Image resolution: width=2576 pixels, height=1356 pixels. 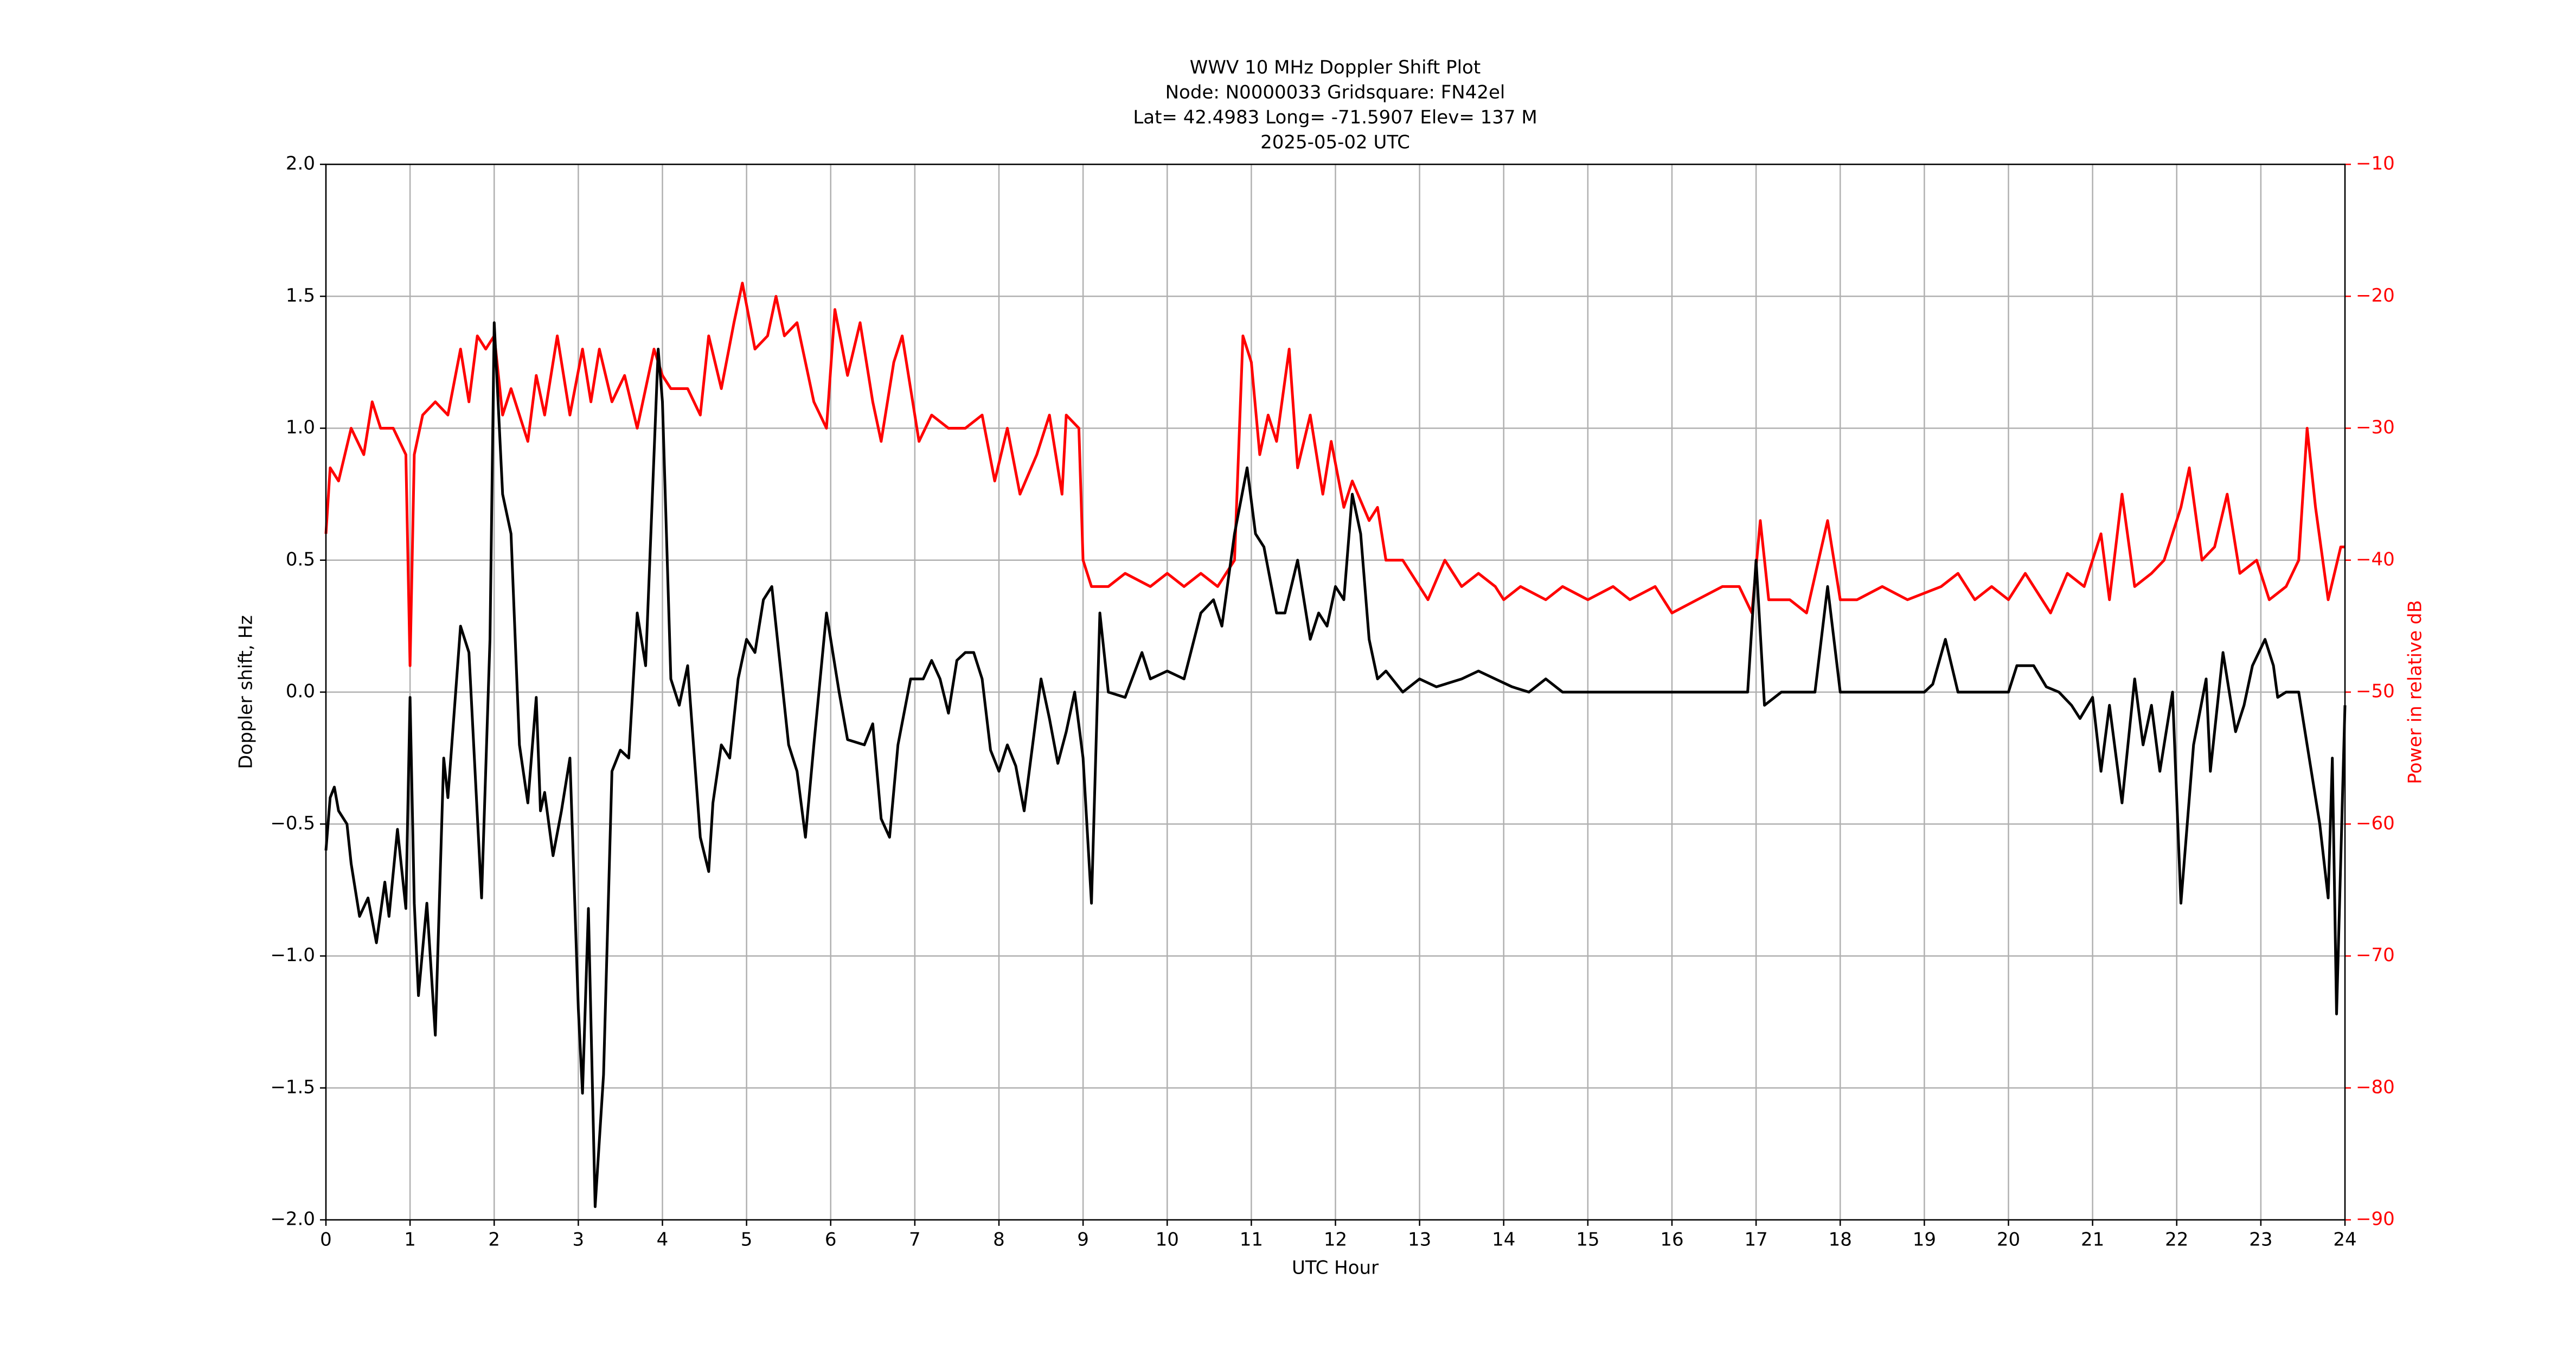 What do you see at coordinates (300, 295) in the screenshot?
I see `y-tick-label: 1.5` at bounding box center [300, 295].